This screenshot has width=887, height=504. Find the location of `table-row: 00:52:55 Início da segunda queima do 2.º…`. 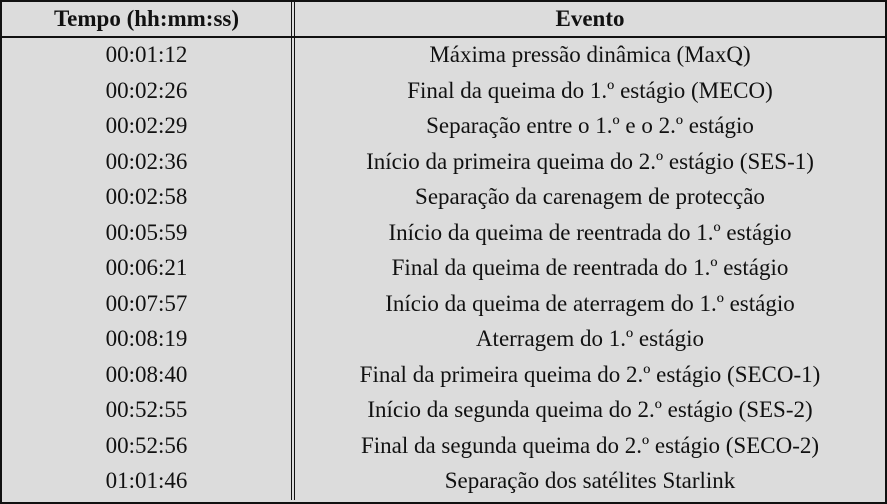

table-row: 00:52:55 Início da segunda queima do 2.º… is located at coordinates (443, 411).